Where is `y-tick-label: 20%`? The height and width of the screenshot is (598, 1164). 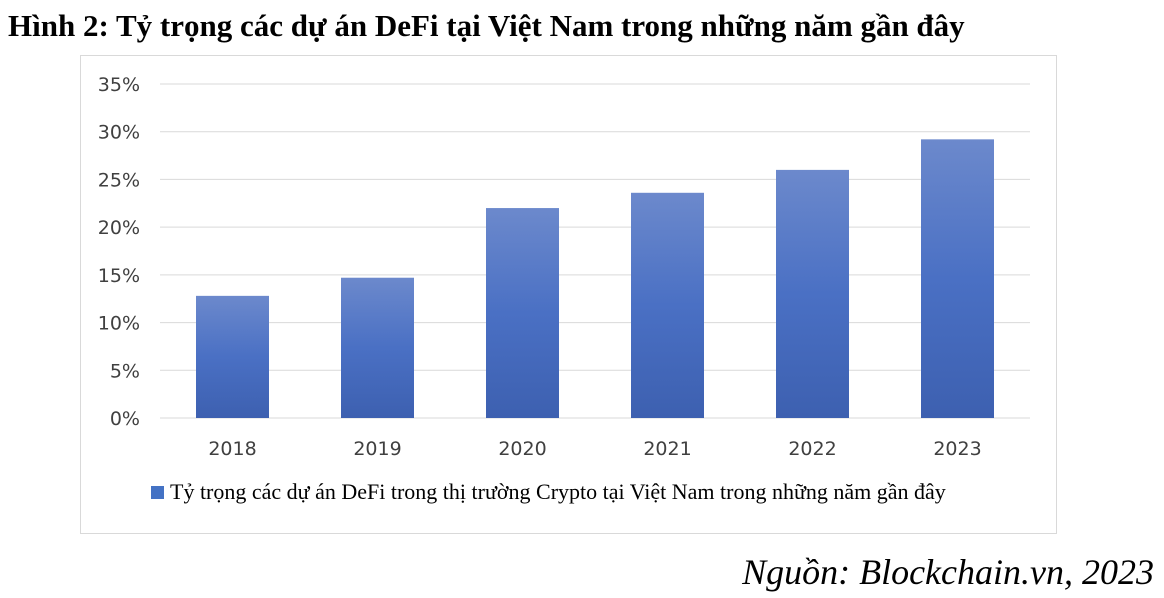 y-tick-label: 20% is located at coordinates (119, 228).